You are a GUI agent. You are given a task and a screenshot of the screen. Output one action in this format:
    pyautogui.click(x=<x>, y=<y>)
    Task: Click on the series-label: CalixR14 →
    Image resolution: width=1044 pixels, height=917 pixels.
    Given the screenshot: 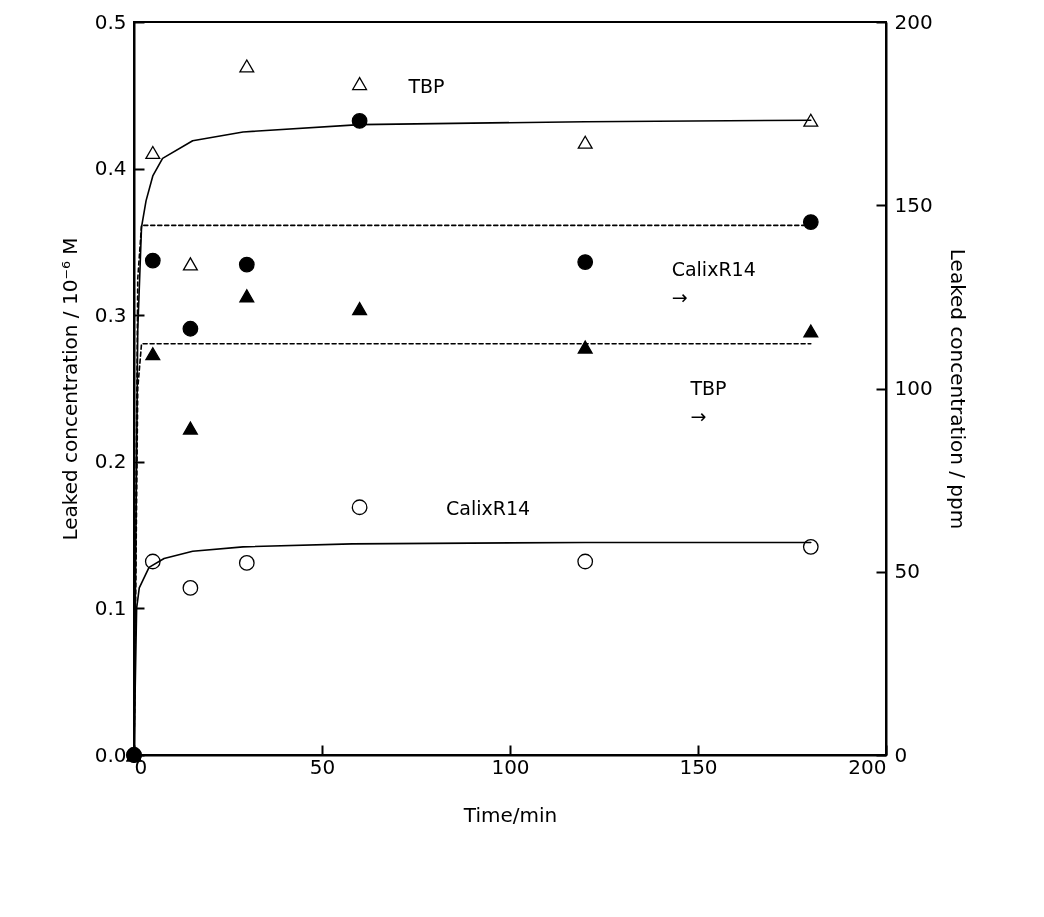 What is the action you would take?
    pyautogui.click(x=713, y=283)
    